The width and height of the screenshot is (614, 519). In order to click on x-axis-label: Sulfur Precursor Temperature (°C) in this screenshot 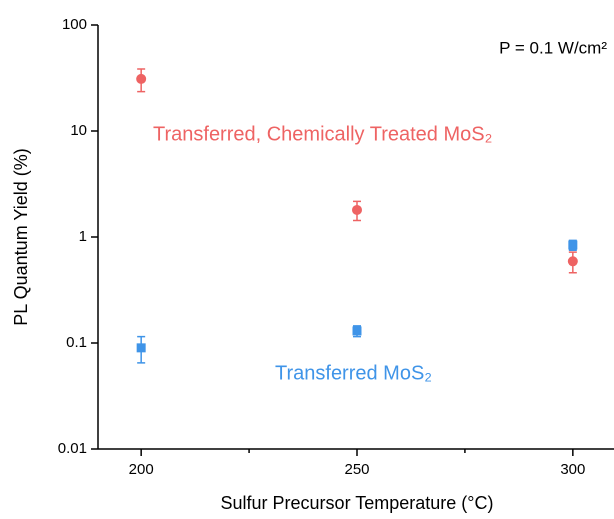, I will do `click(357, 503)`.